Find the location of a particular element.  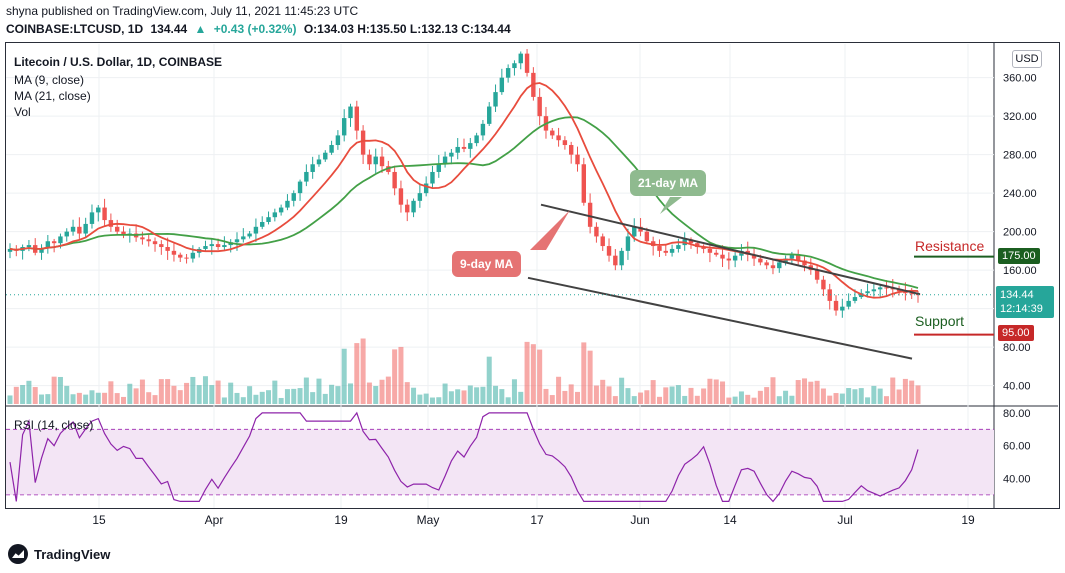

brand-name: TradingView is located at coordinates (72, 554).